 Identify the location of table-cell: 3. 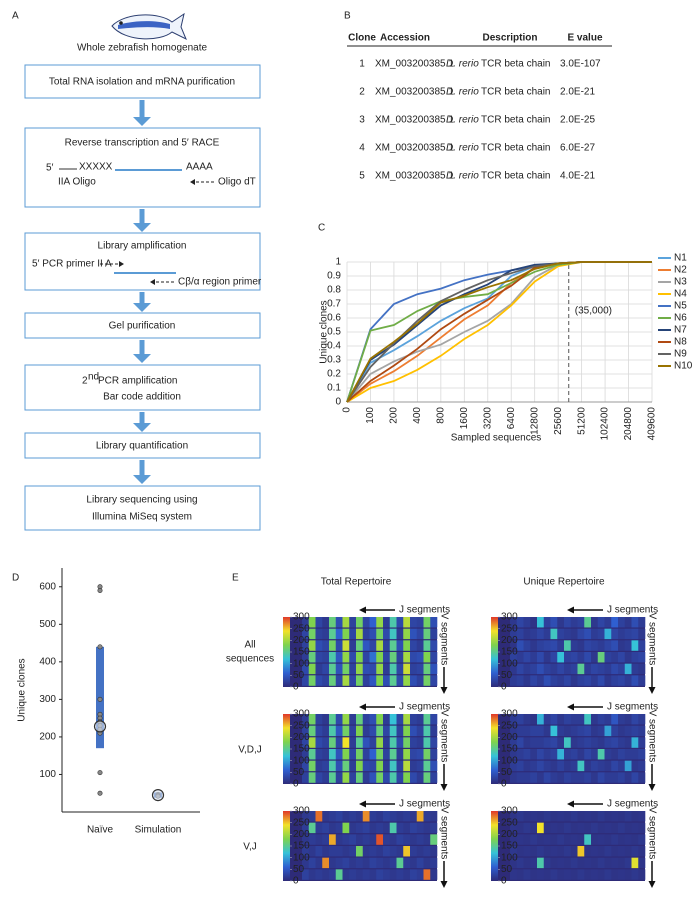
(362, 120).